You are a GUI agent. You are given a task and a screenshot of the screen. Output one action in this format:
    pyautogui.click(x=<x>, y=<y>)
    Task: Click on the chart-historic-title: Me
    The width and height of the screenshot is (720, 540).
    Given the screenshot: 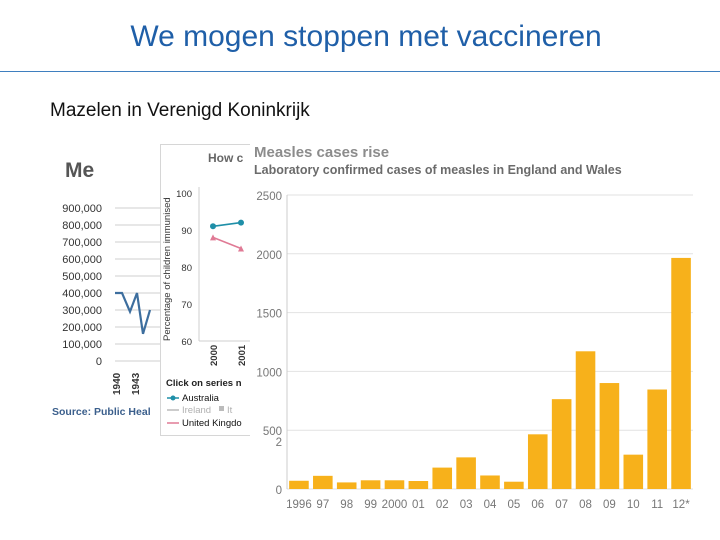 What is the action you would take?
    pyautogui.click(x=79, y=170)
    